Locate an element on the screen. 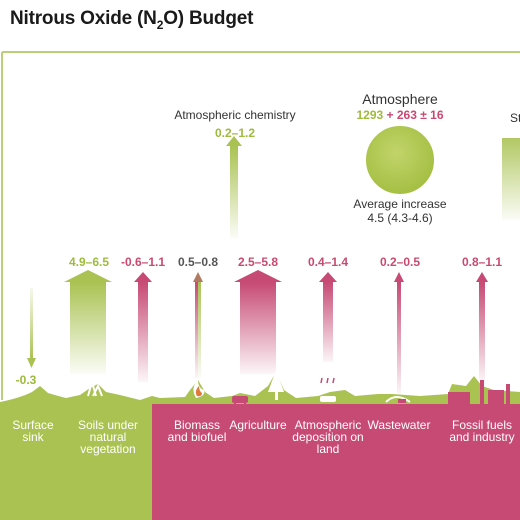 The image size is (520, 520). factory-icon is located at coordinates (479, 392).